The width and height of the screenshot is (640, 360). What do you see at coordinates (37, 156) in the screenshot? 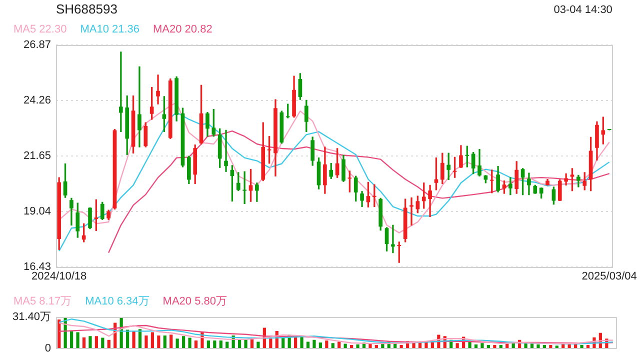
I see `y-tick-label: 21.65` at bounding box center [37, 156].